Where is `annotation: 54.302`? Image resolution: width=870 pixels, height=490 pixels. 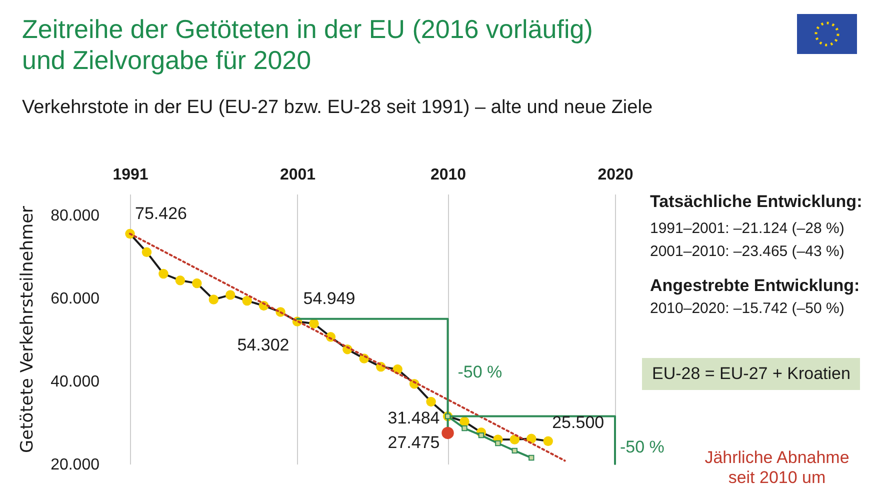 annotation: 54.302 is located at coordinates (263, 345).